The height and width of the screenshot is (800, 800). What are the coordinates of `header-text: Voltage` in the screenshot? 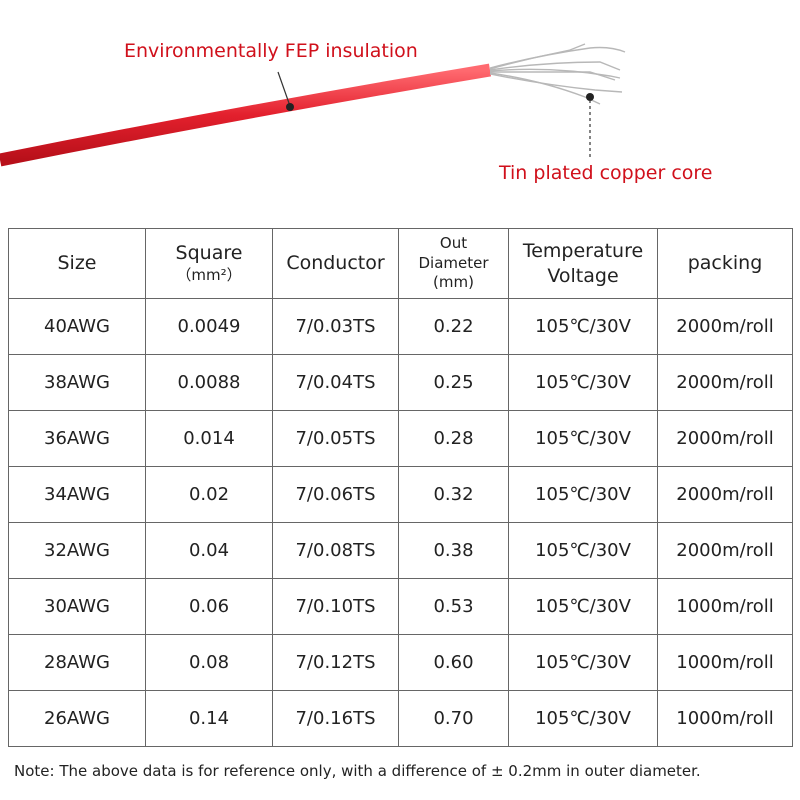 It's located at (583, 275).